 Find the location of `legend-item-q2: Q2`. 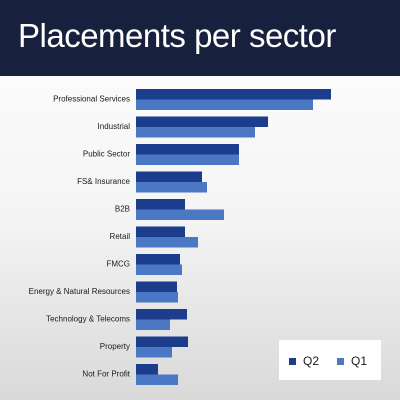

legend-item-q2: Q2 is located at coordinates (304, 361).